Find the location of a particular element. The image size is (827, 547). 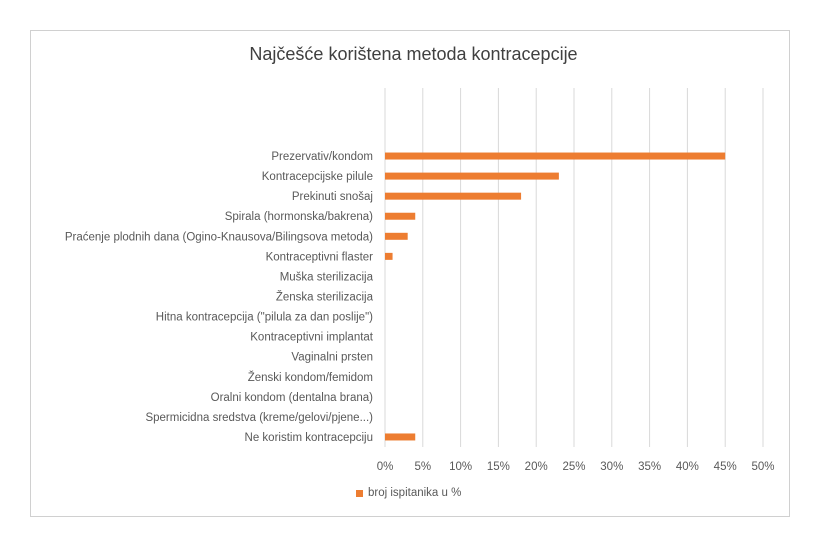

x-tick-label: 20% is located at coordinates (536, 467).